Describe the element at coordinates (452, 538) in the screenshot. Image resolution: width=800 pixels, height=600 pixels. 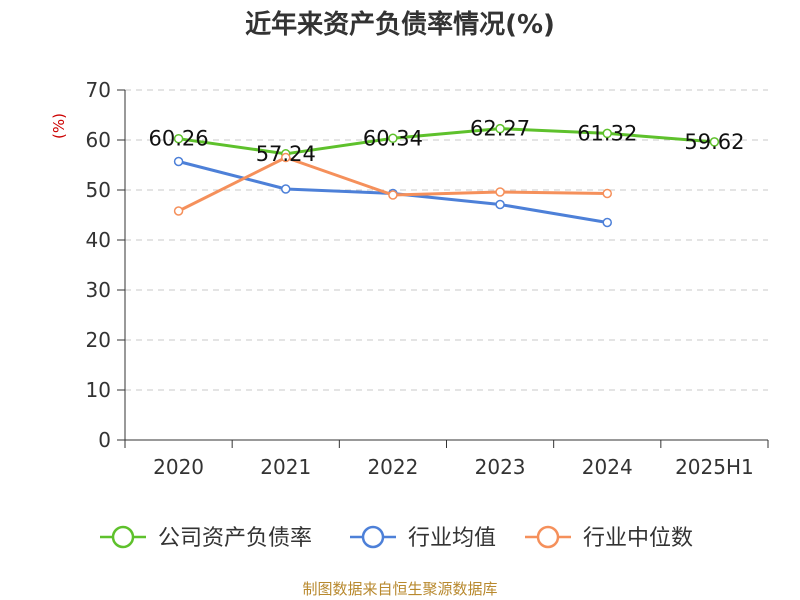
I see `legend-label: 行业均值` at that location.